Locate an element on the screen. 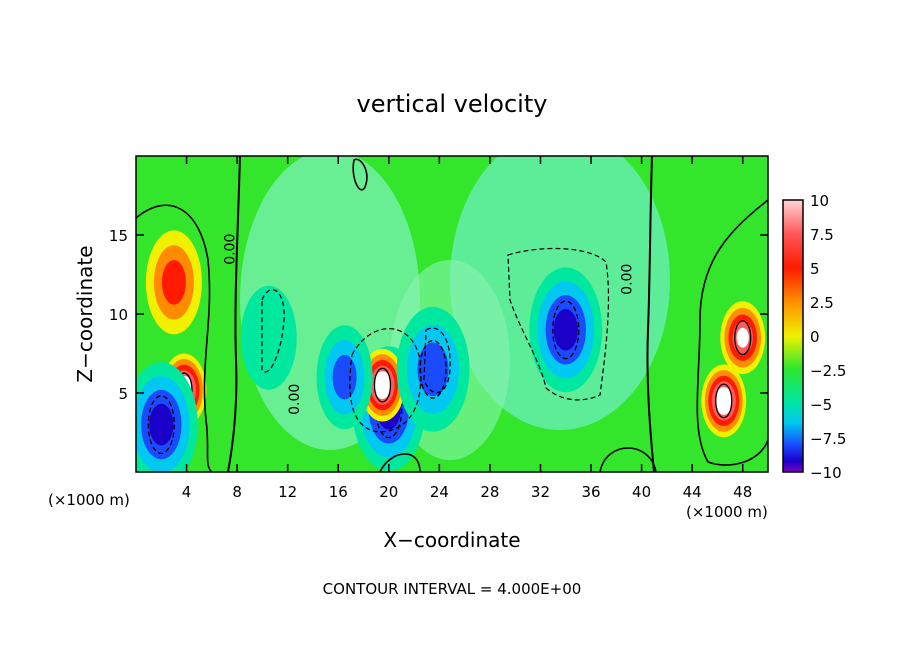 This screenshot has width=904, height=654. x-tick-label: 28 is located at coordinates (489, 492).